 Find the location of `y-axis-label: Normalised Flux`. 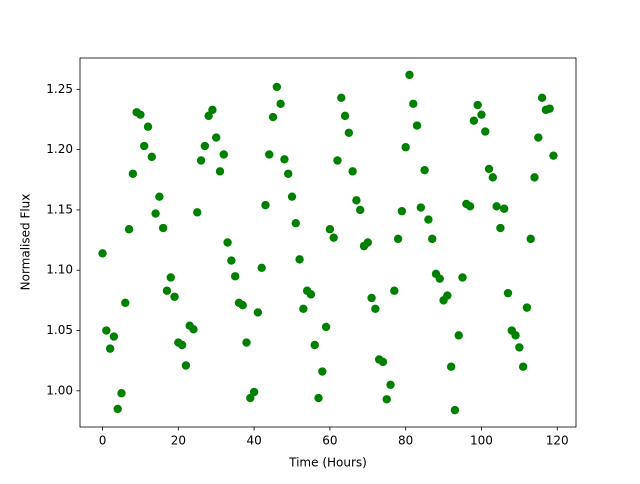

y-axis-label: Normalised Flux is located at coordinates (26, 242).